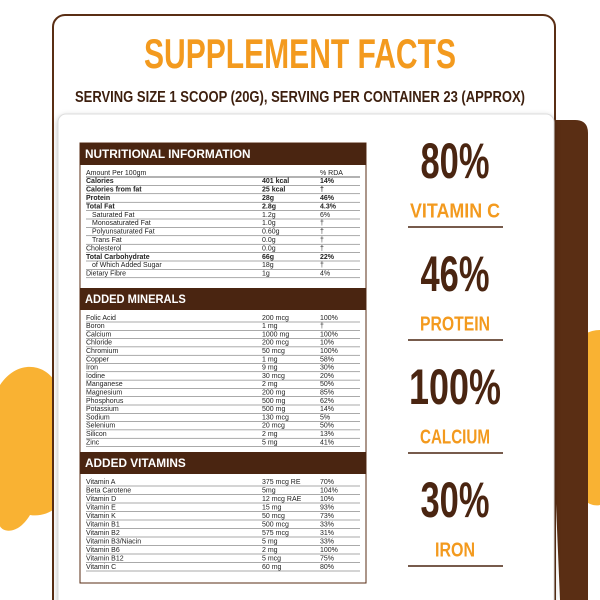  What do you see at coordinates (104, 393) in the screenshot?
I see `table-cell: Magnesium` at bounding box center [104, 393].